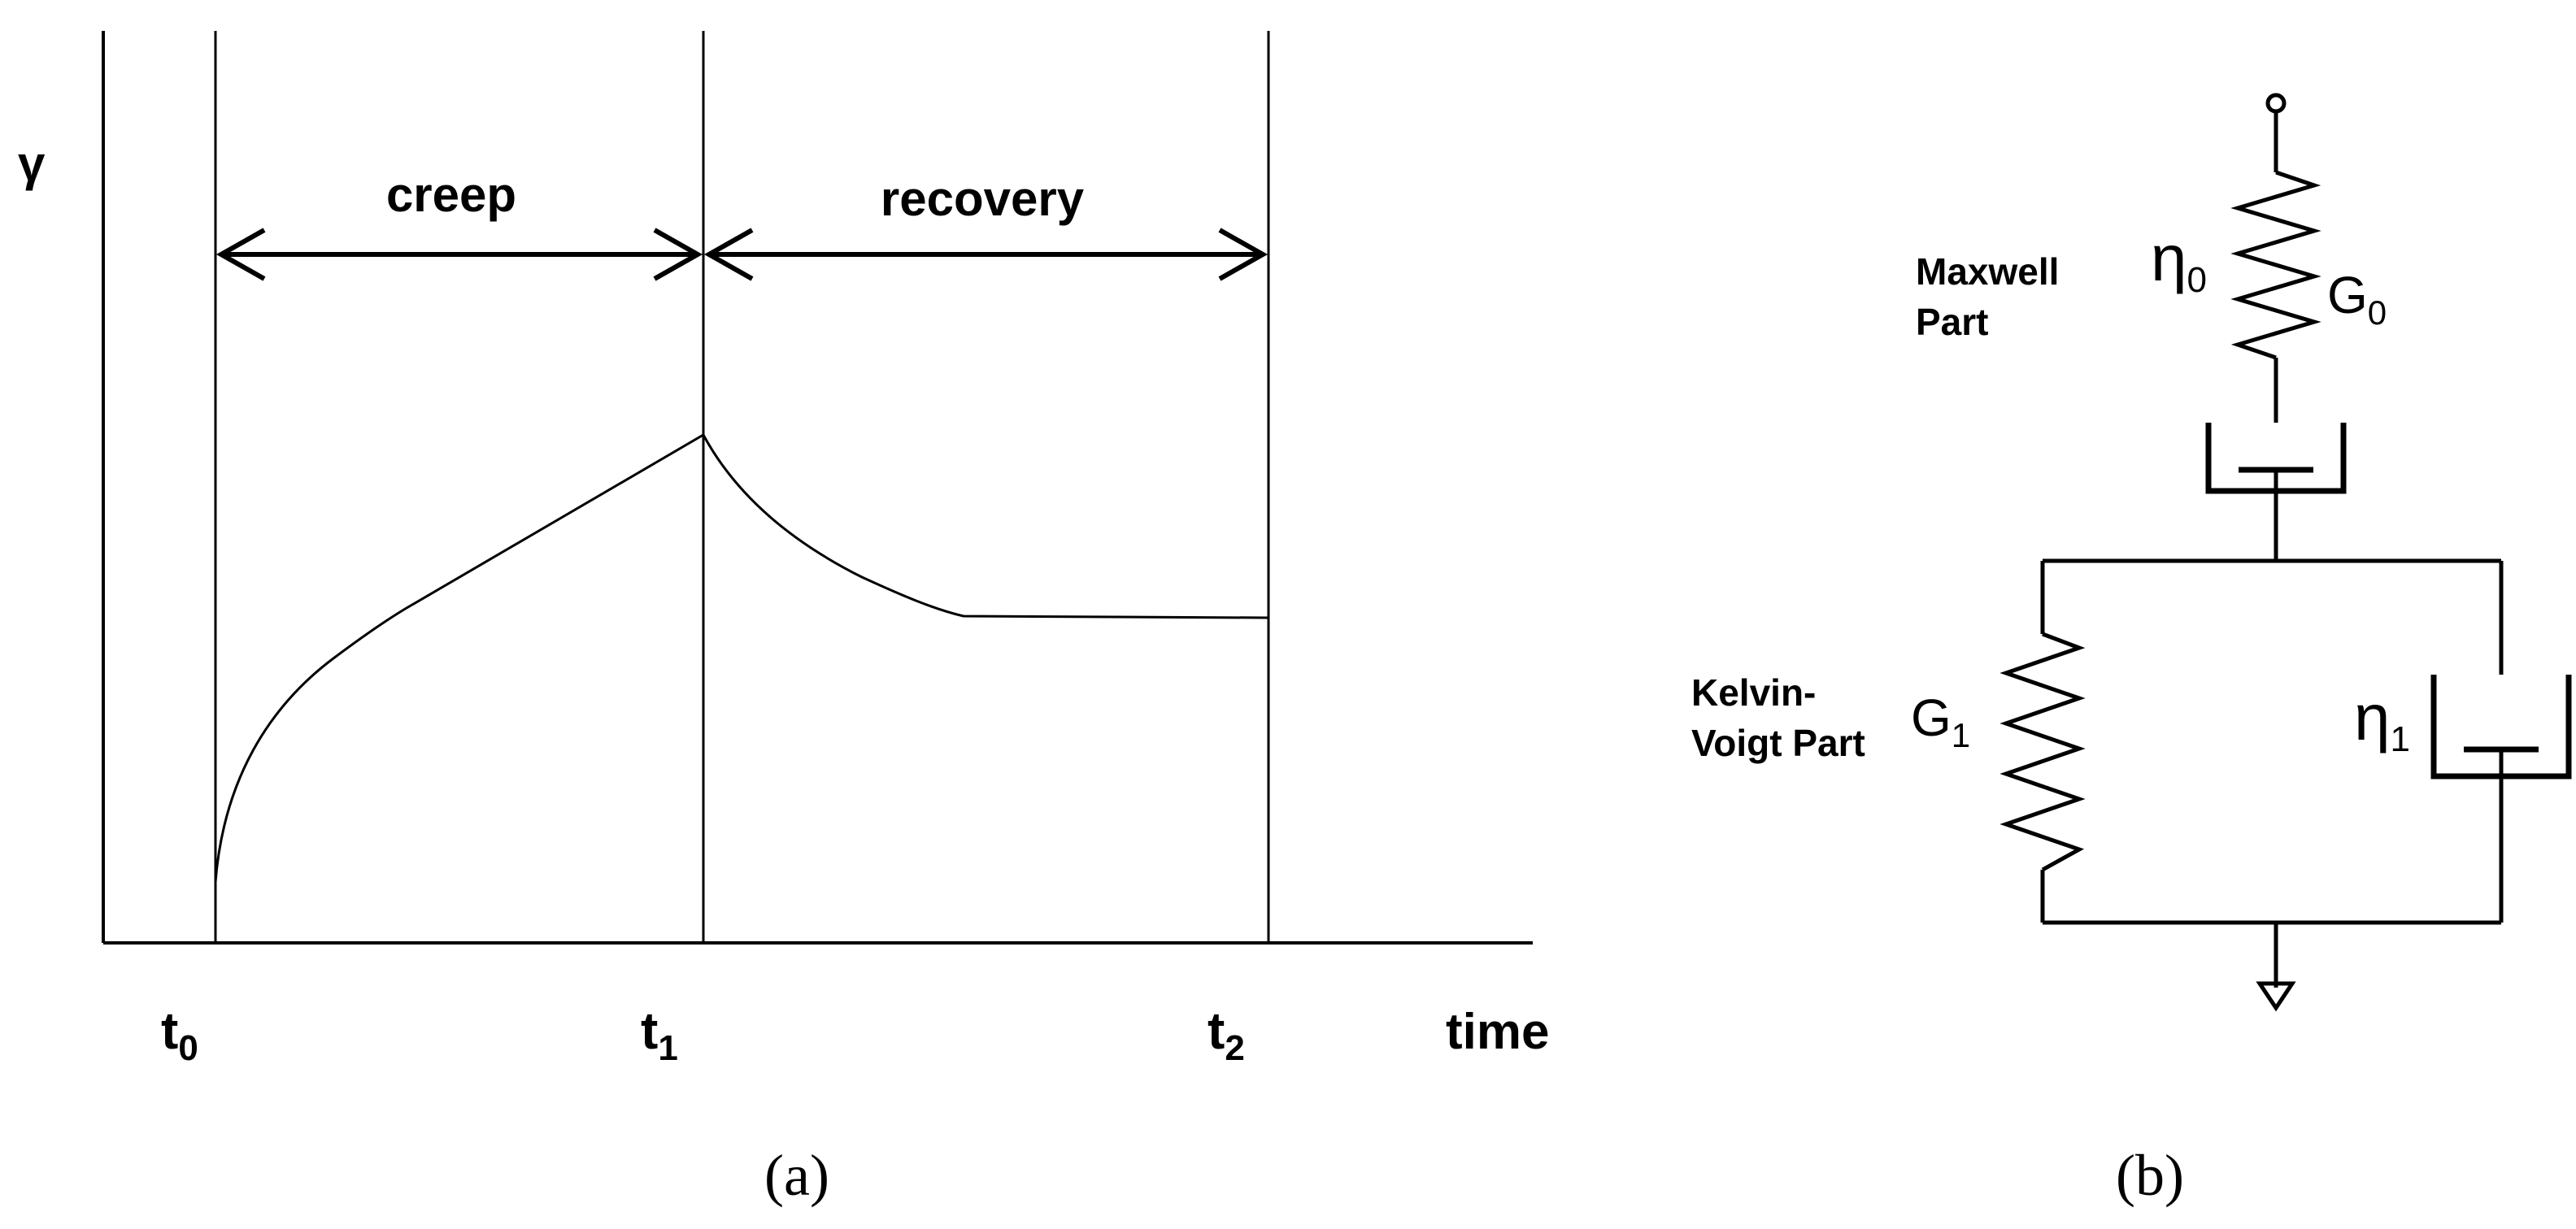 This screenshot has height=1229, width=2576. Describe the element at coordinates (2272, 741) in the screenshot. I see `kelvin-voigt-frame` at that location.